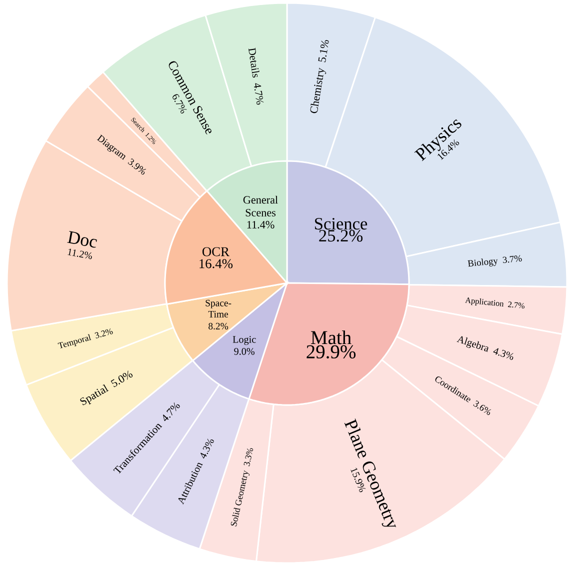  What do you see at coordinates (121, 379) in the screenshot?
I see `data-label: 5.0%` at bounding box center [121, 379].